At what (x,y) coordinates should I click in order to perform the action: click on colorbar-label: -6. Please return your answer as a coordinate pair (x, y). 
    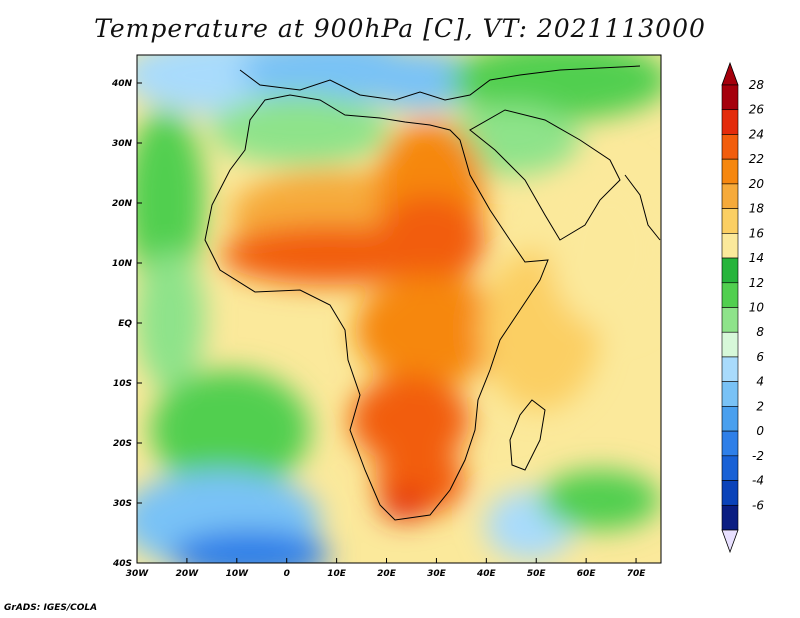
    Looking at the image, I should click on (758, 505).